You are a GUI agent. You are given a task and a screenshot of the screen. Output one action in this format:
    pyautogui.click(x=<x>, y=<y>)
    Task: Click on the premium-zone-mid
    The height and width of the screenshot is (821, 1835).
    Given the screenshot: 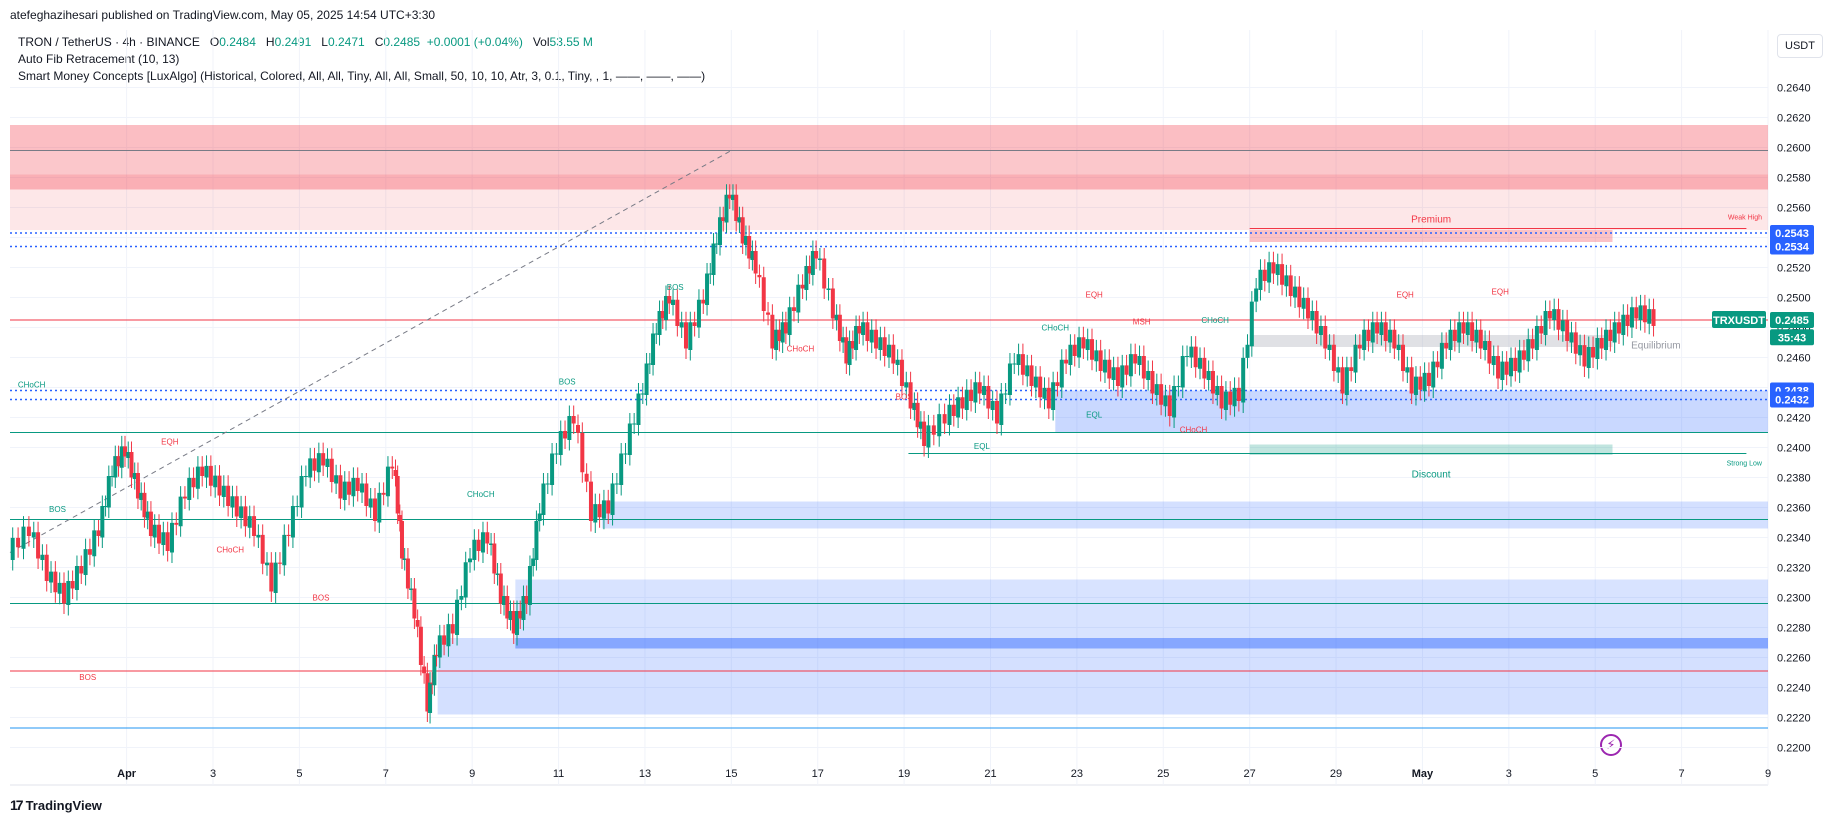 What is the action you would take?
    pyautogui.click(x=889, y=162)
    